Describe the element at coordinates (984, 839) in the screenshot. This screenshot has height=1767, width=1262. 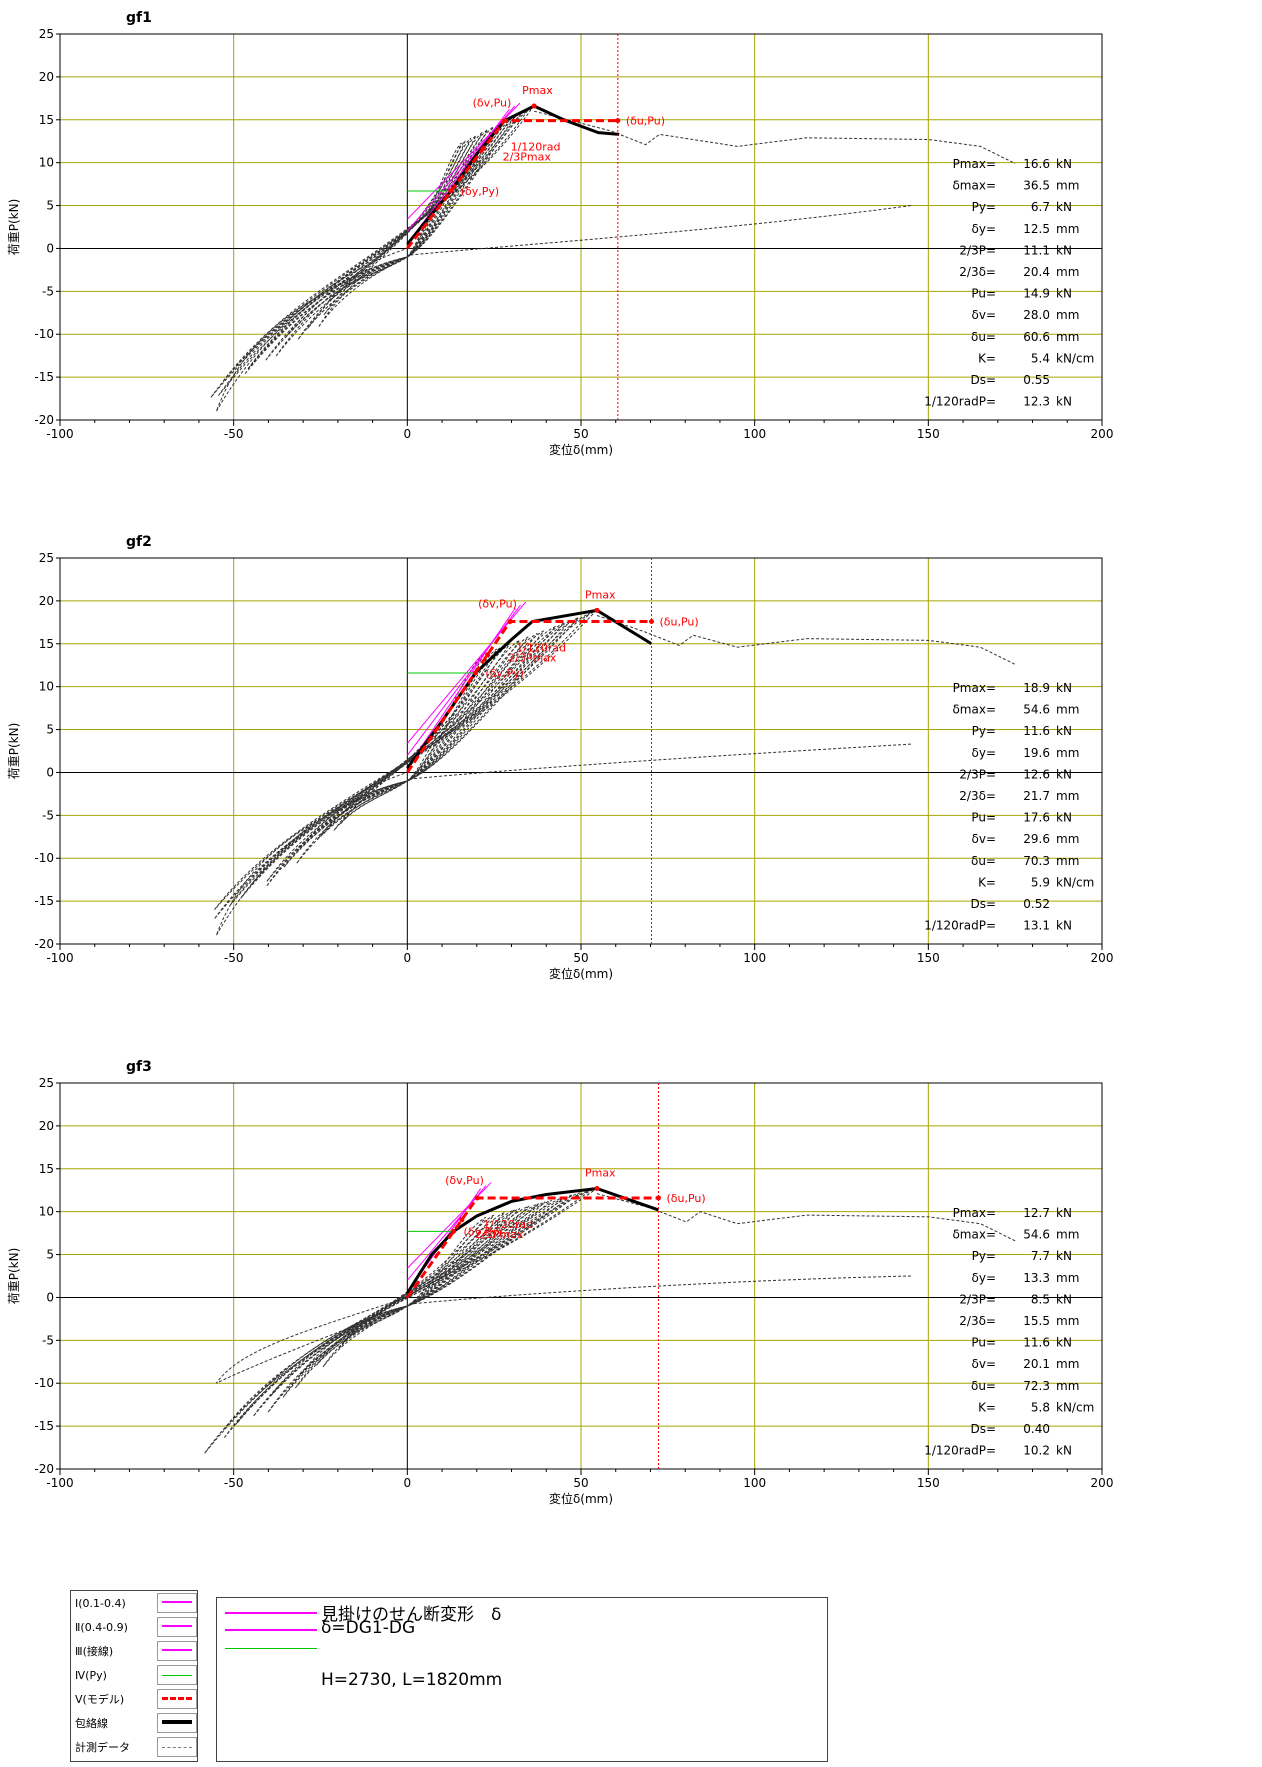
I see `gf2-stat-label: δv=` at that location.